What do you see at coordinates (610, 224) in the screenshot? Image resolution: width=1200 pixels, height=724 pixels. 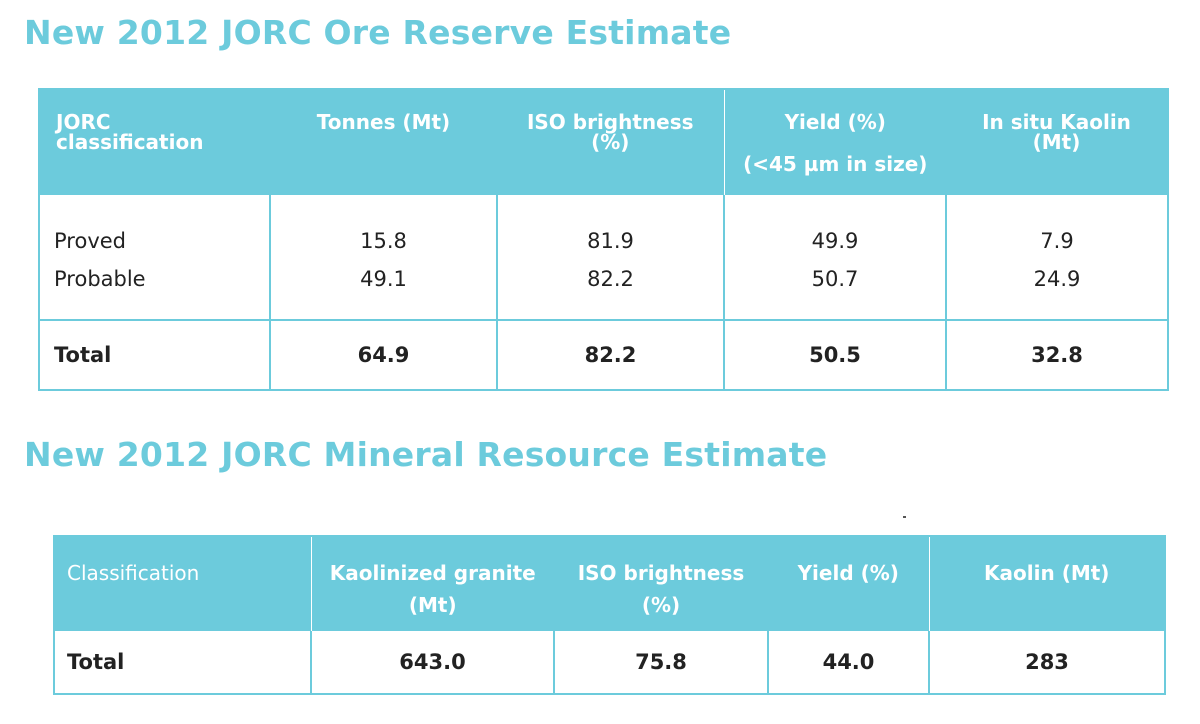 I see `row-brightness: 81.9` at bounding box center [610, 224].